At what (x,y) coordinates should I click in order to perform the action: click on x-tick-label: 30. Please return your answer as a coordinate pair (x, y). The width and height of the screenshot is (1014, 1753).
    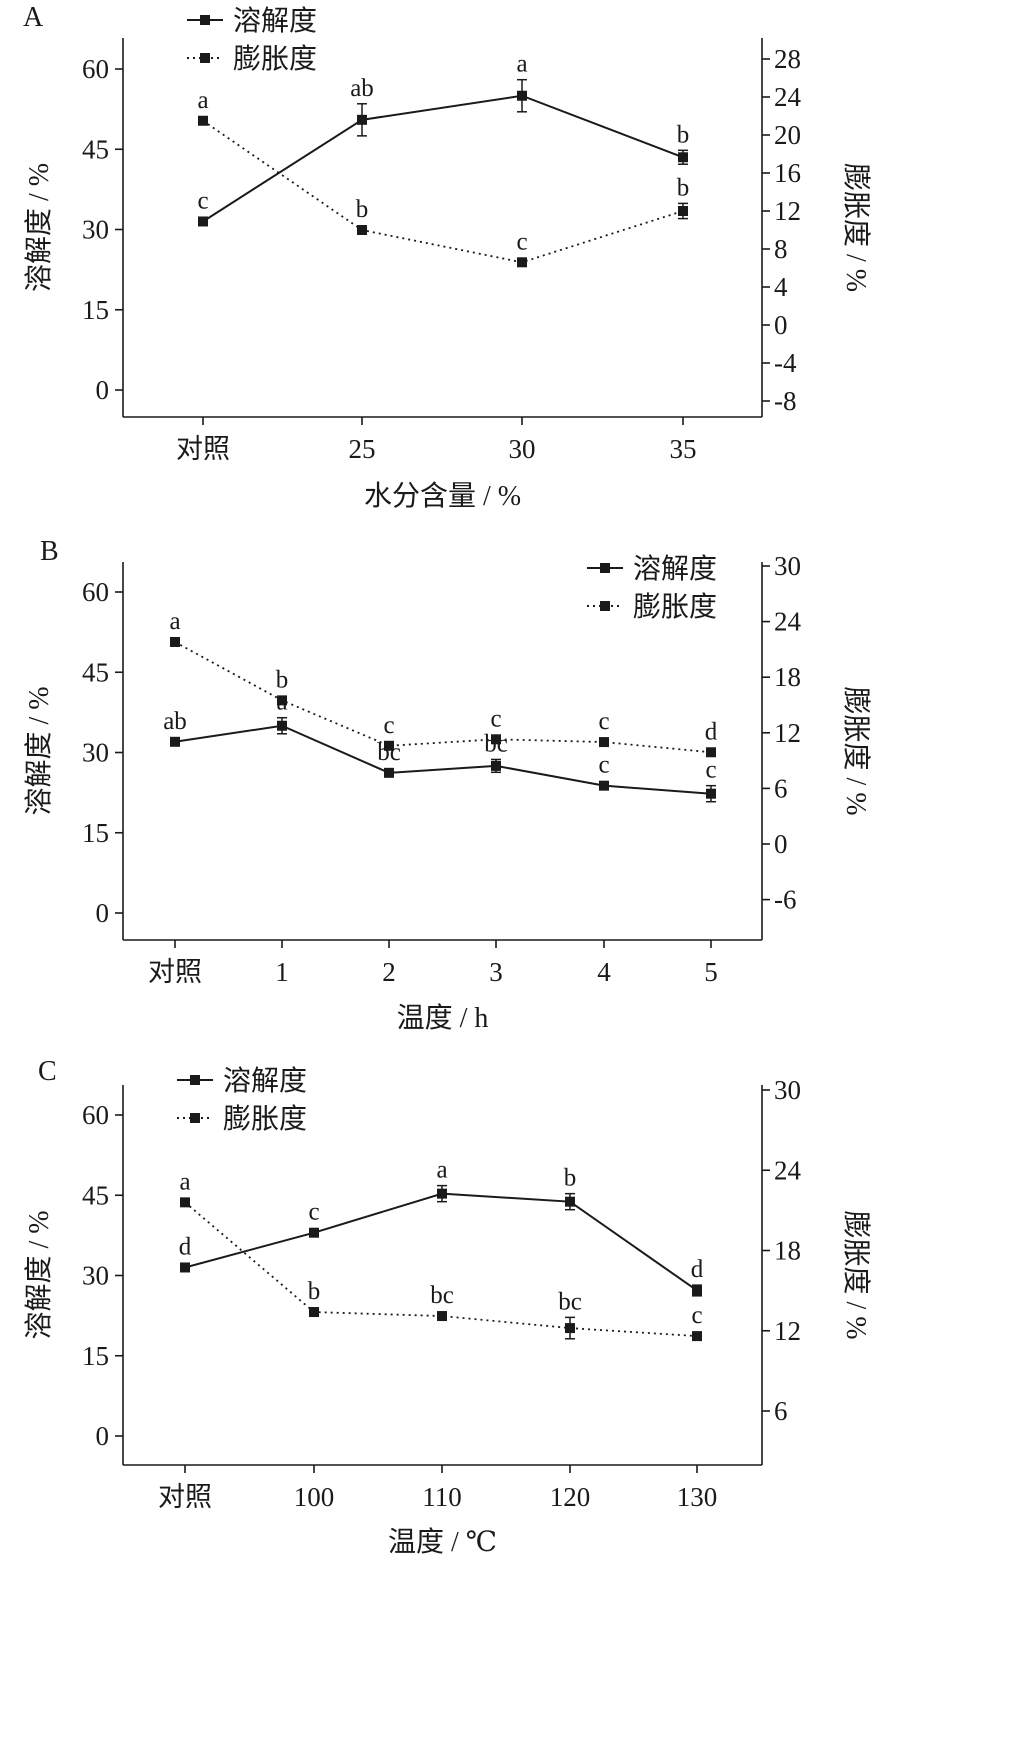
    Looking at the image, I should click on (522, 449).